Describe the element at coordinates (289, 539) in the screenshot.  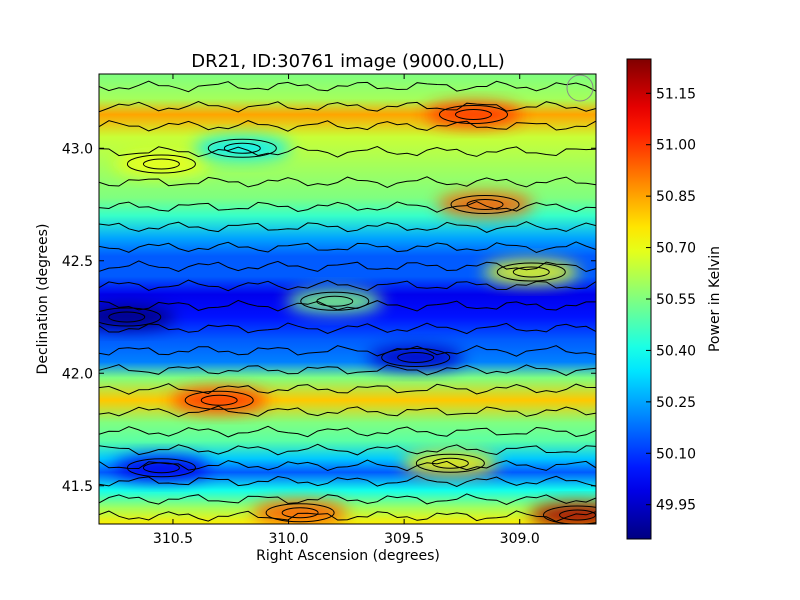
I see `x-tick-label: 310.0` at that location.